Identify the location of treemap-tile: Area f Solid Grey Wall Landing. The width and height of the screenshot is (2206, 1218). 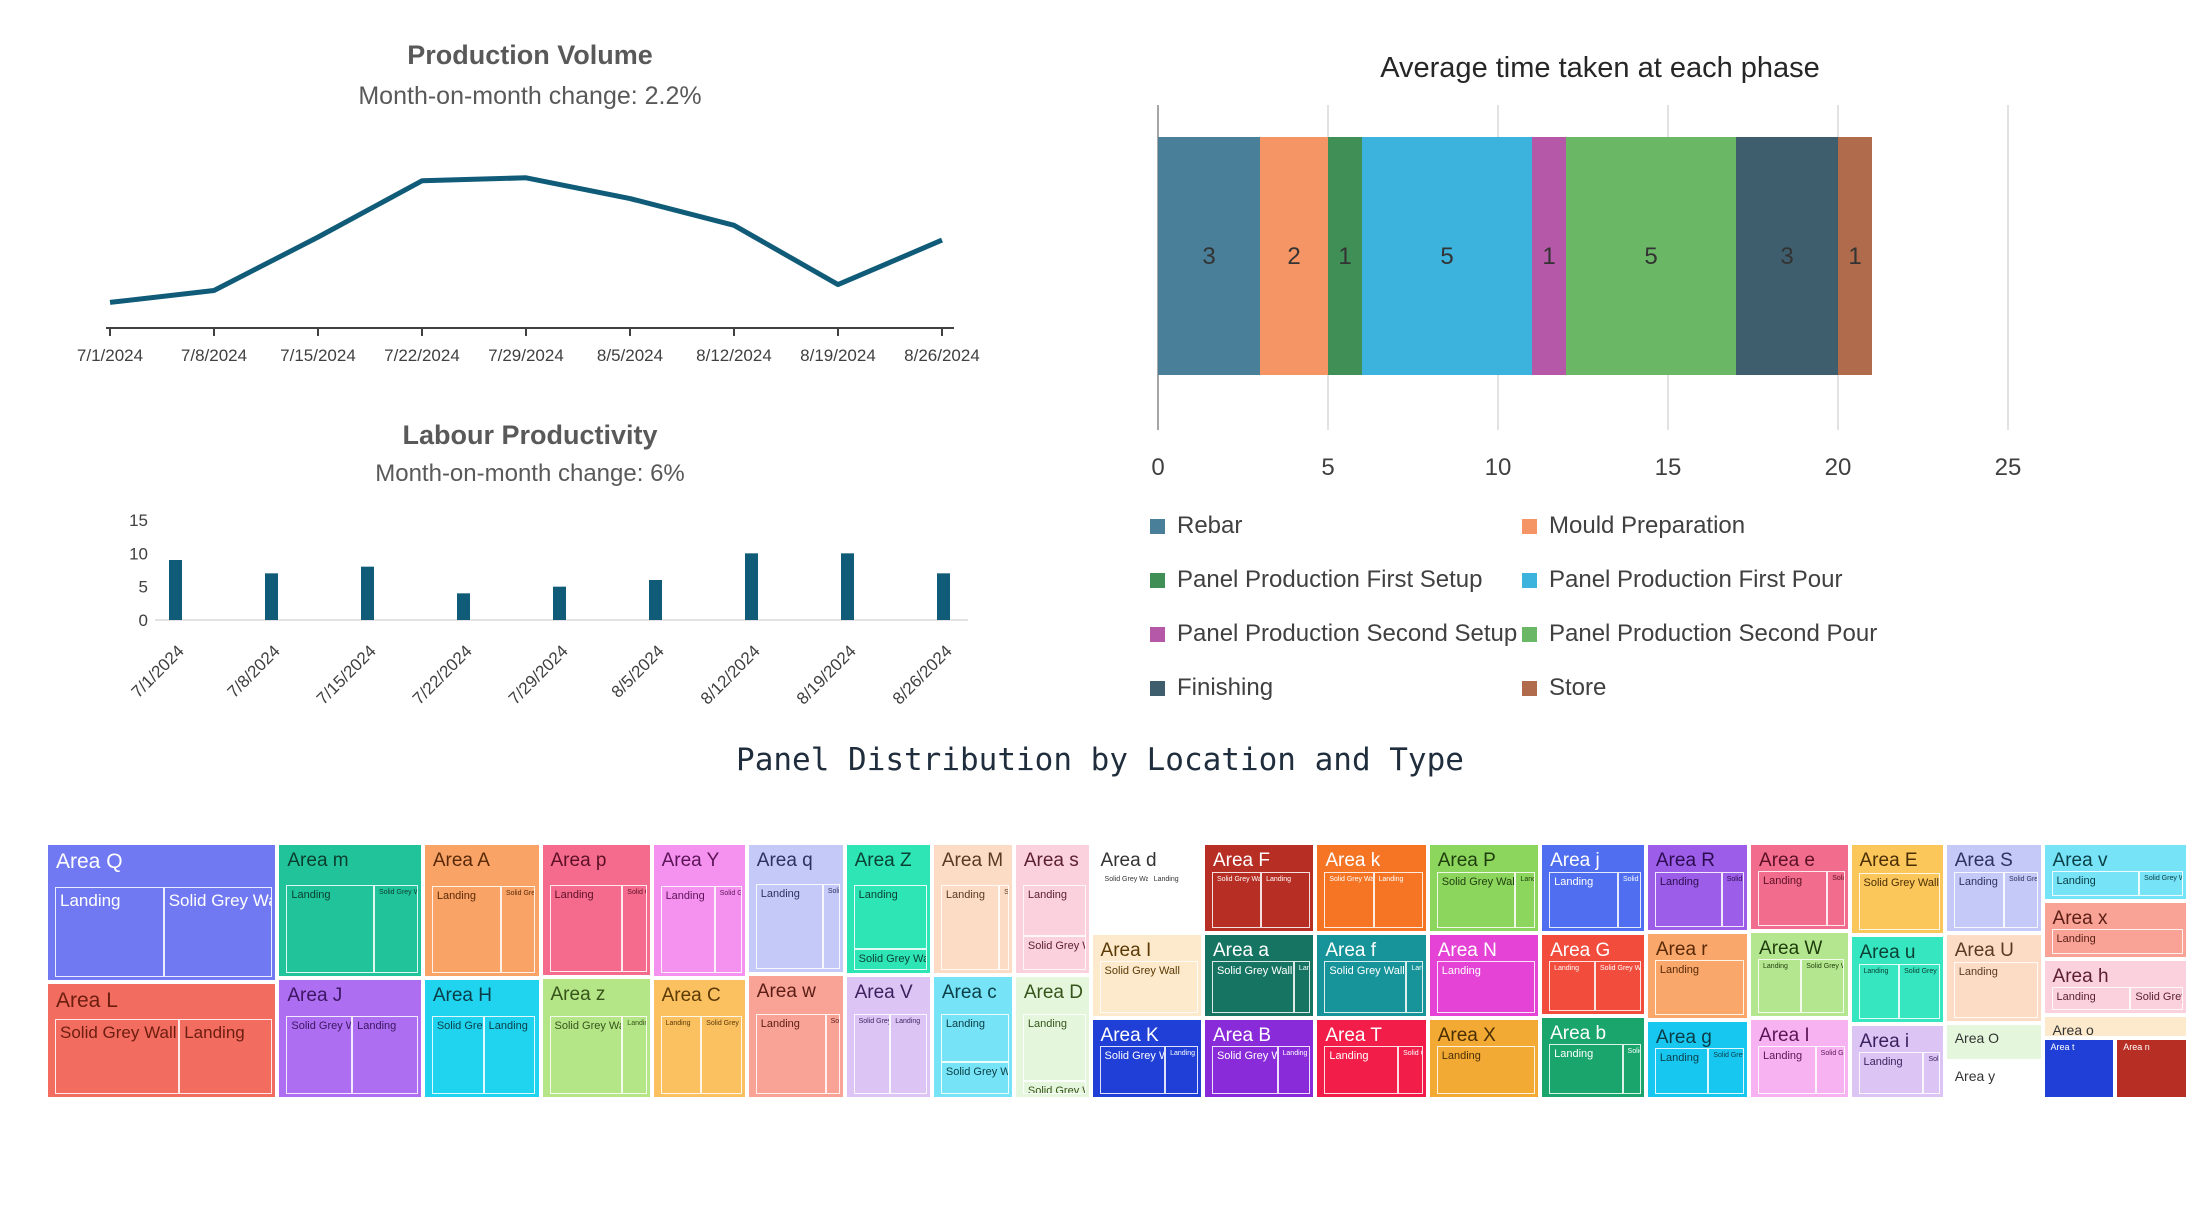
(1371, 975).